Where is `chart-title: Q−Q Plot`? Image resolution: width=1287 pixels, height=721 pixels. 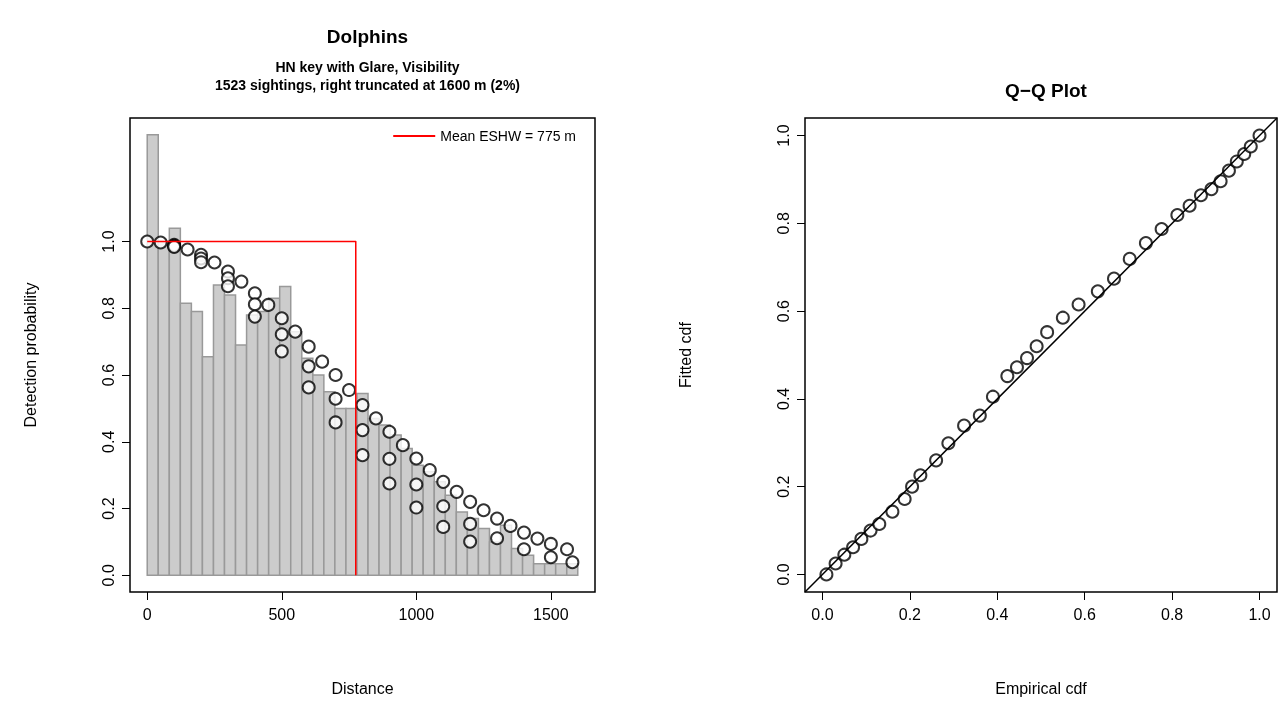 chart-title: Q−Q Plot is located at coordinates (1046, 90).